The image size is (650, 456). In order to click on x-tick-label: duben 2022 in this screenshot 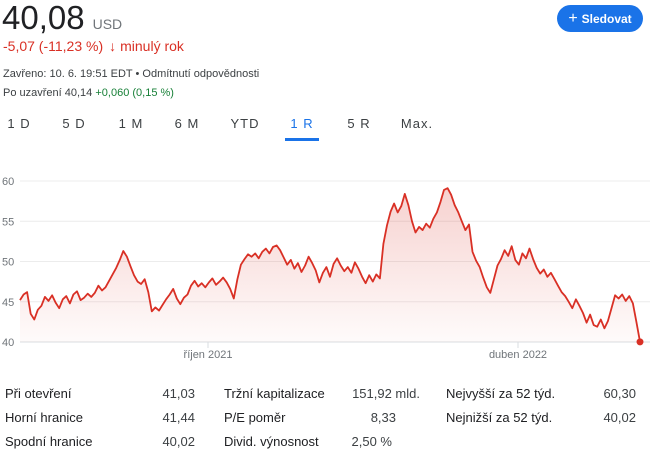, I will do `click(518, 355)`.